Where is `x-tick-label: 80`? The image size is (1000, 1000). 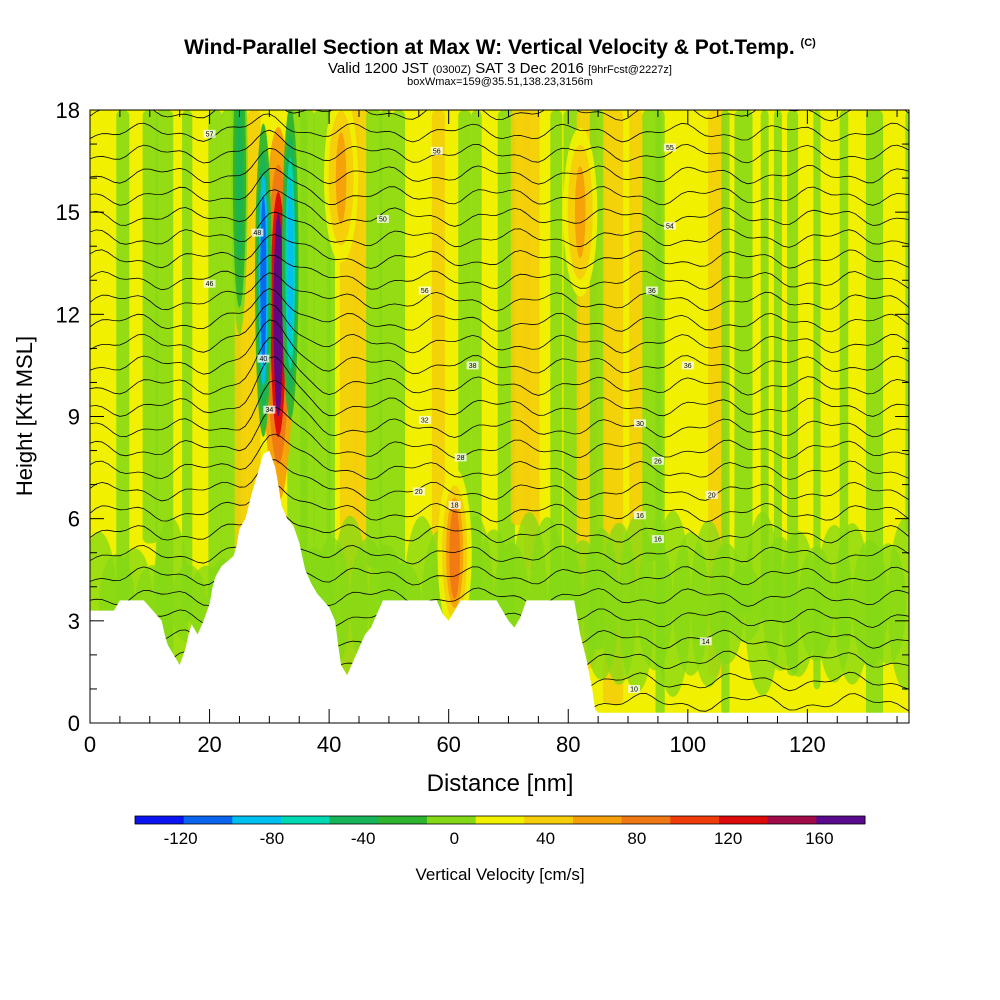
x-tick-label: 80 is located at coordinates (568, 744).